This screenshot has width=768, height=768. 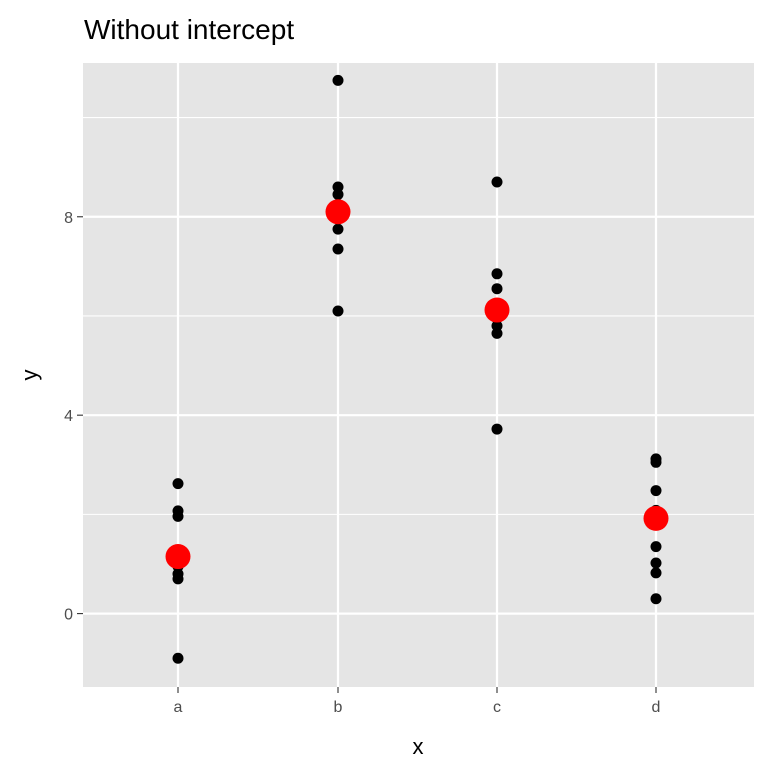 What do you see at coordinates (497, 707) in the screenshot?
I see `x-tick-label: c` at bounding box center [497, 707].